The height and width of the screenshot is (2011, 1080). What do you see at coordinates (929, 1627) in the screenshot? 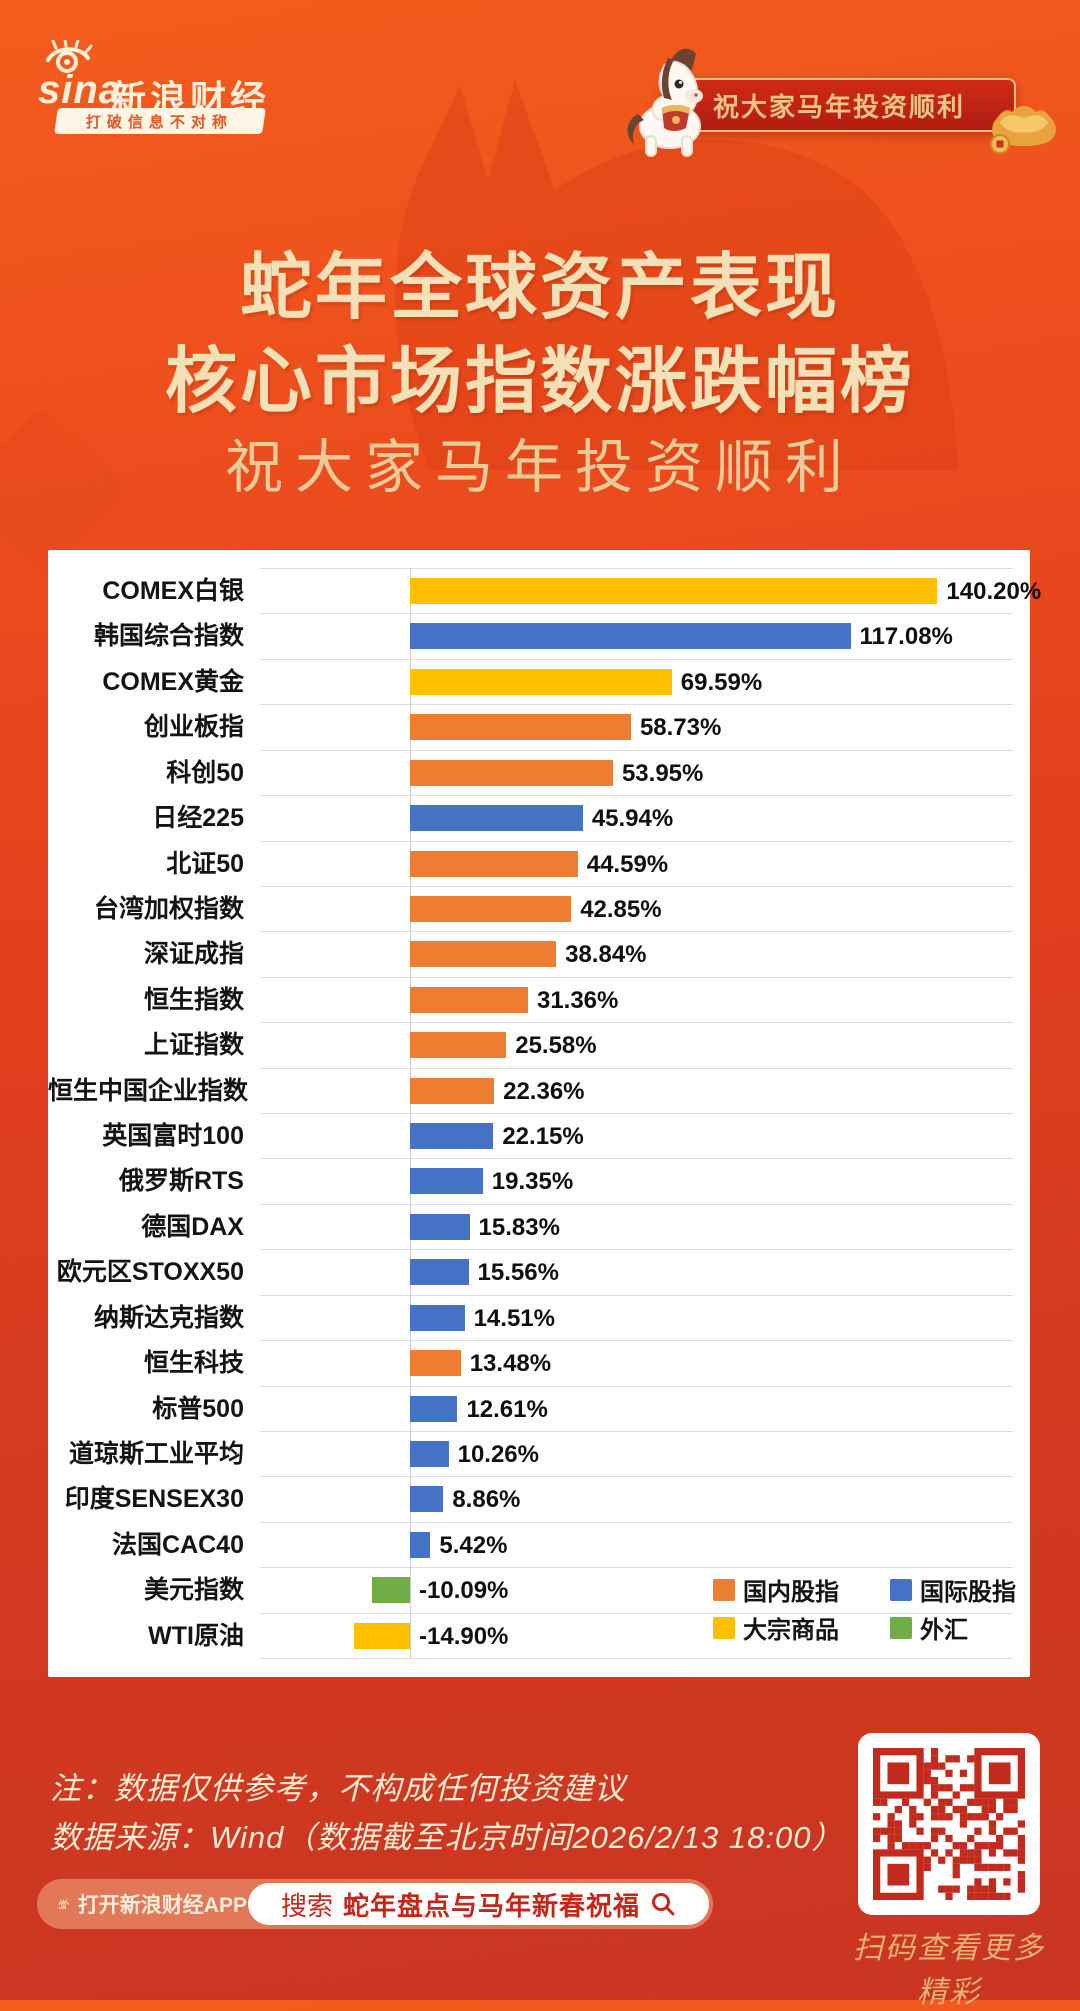
I see `legend-item: 外汇` at bounding box center [929, 1627].